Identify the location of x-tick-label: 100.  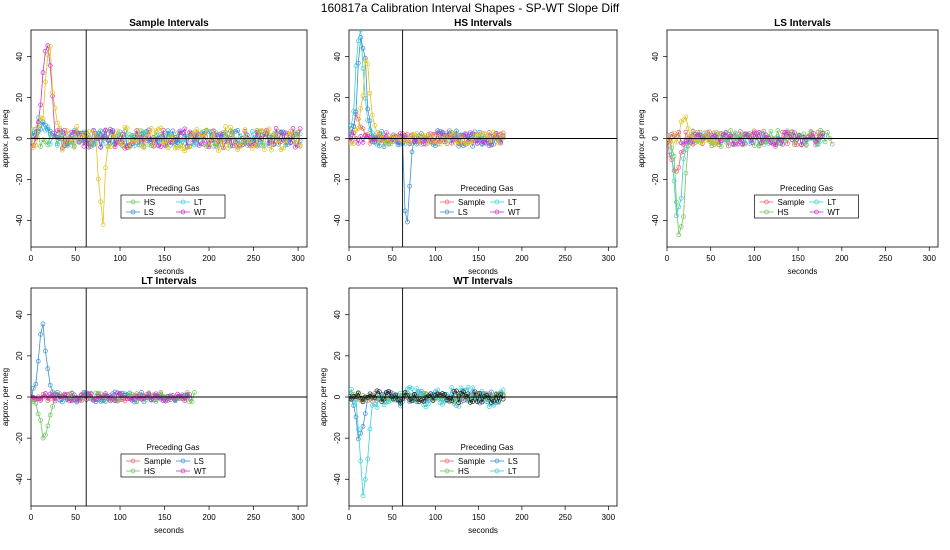
(755, 258).